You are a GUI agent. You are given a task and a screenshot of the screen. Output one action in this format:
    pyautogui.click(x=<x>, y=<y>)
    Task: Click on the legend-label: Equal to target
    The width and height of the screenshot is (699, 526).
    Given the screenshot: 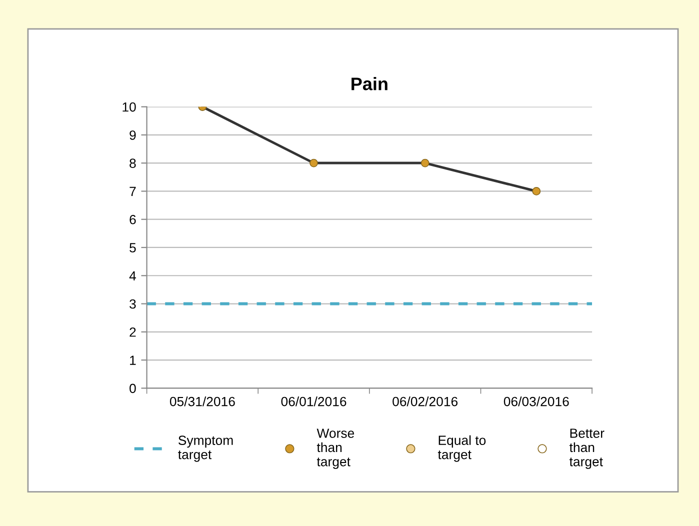 What is the action you would take?
    pyautogui.click(x=462, y=448)
    